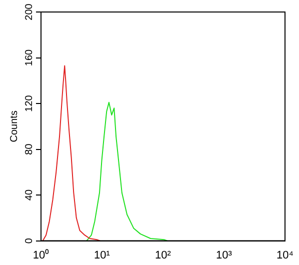 This screenshot has height=265, width=299. What do you see at coordinates (14, 126) in the screenshot?
I see `y-axis-title: Counts` at bounding box center [14, 126].